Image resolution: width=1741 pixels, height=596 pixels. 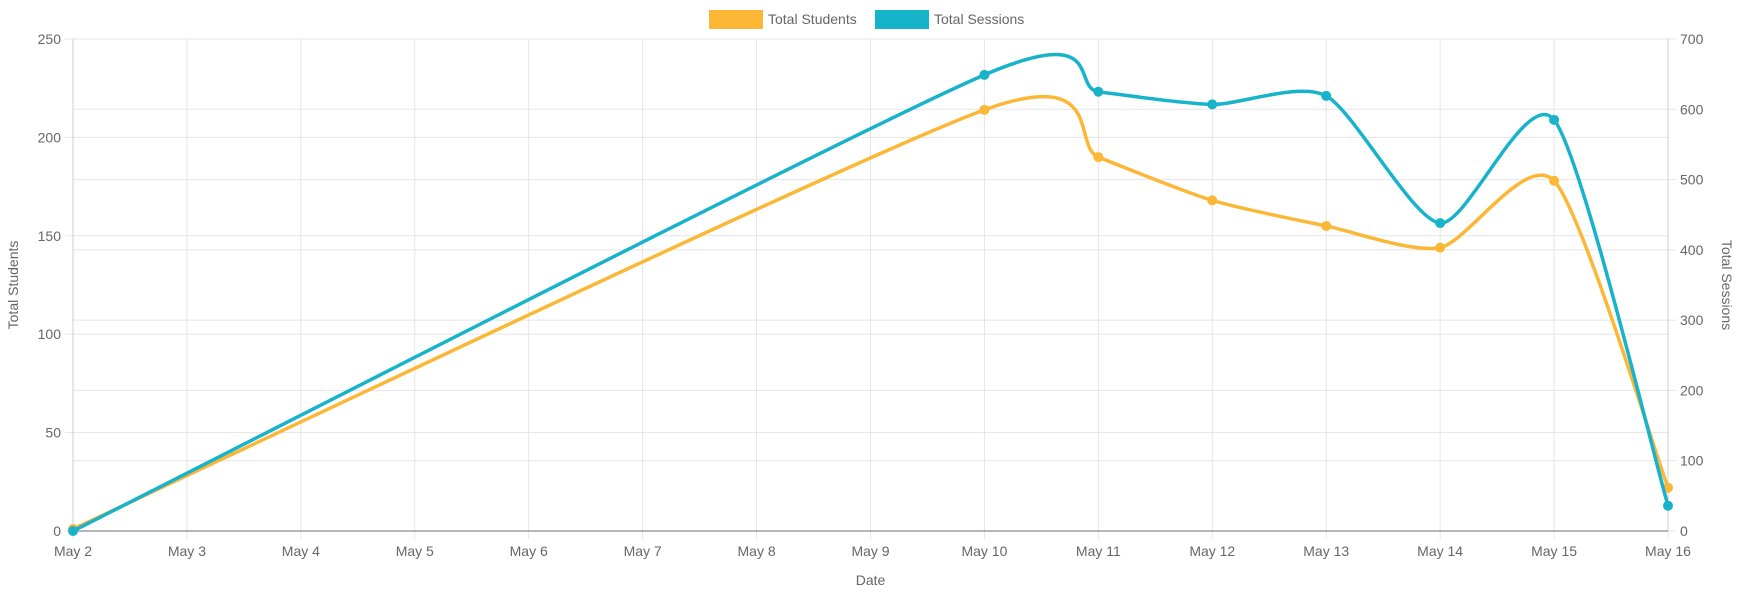 I want to click on x-tick-label: May 8, so click(x=757, y=551).